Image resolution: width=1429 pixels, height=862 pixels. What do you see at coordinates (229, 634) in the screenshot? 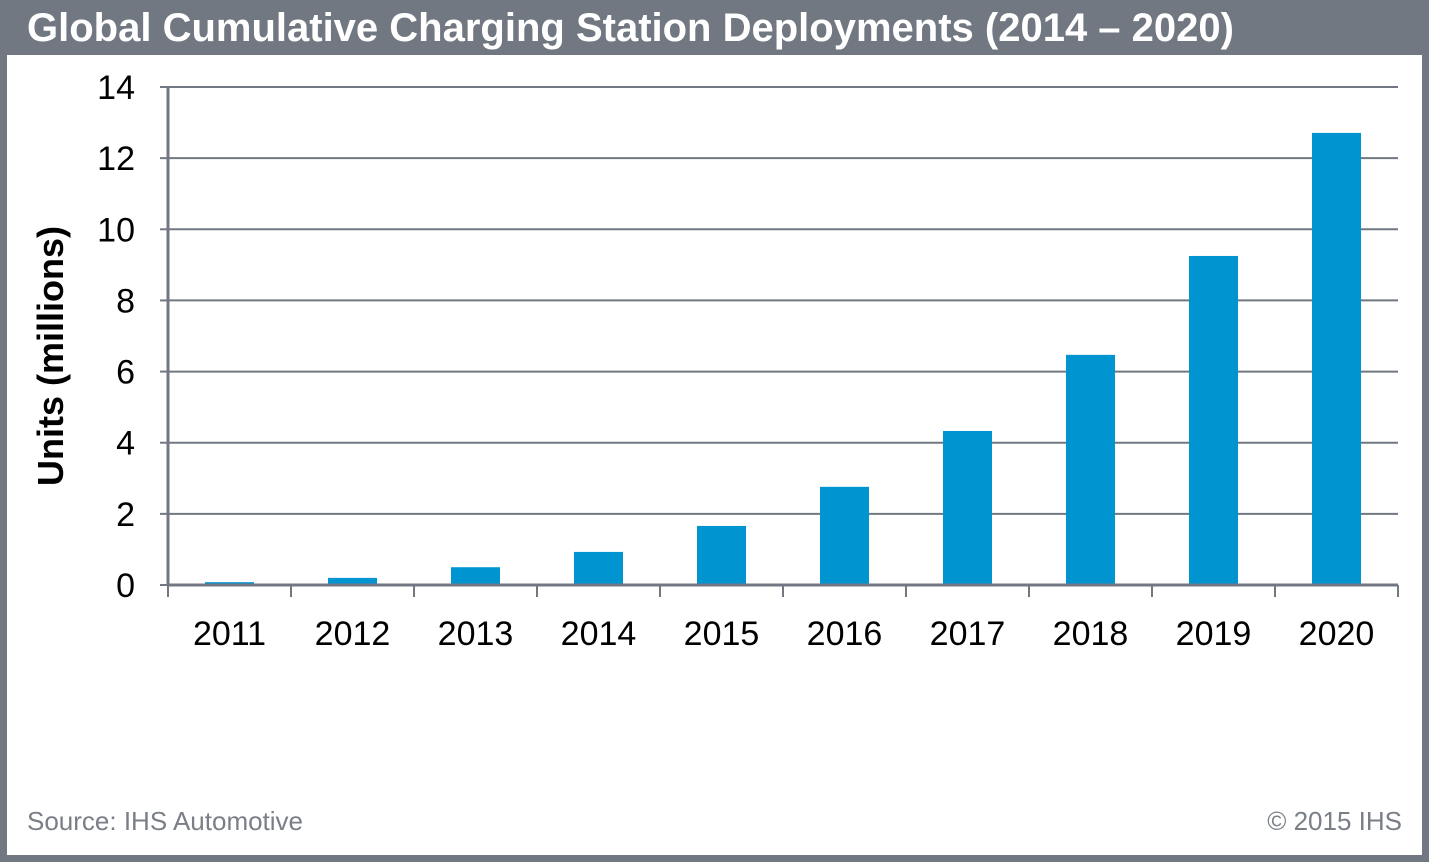
I see `x-tick-label: 2011` at bounding box center [229, 634].